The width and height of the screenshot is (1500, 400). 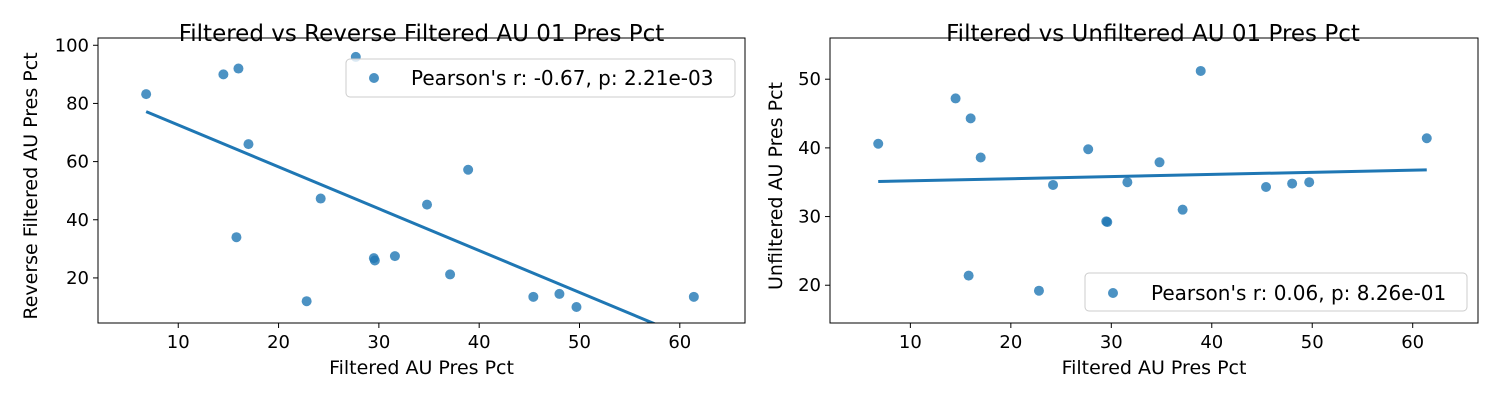 I want to click on y-axis-ticks: 20 40 60 80 100, so click(x=76, y=162).